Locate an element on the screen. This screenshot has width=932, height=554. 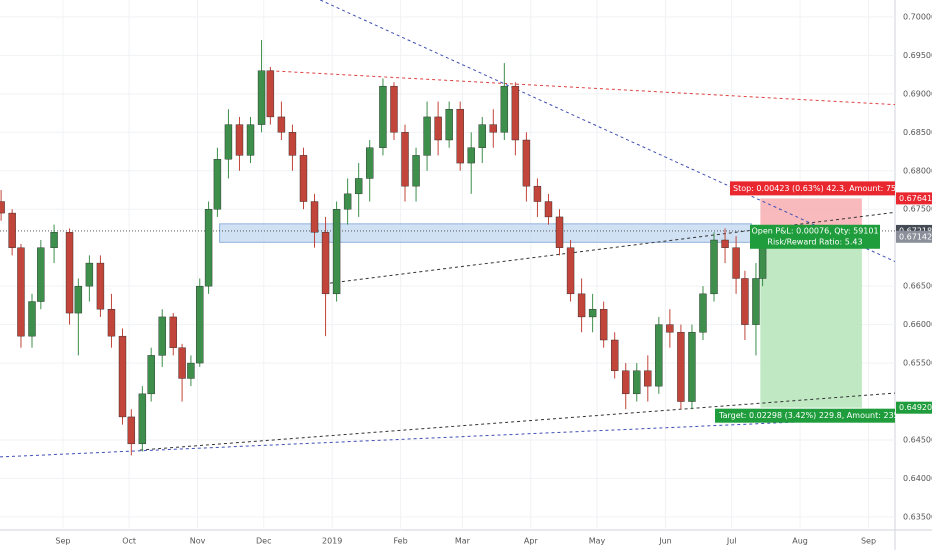
x-tick-label: Jul is located at coordinates (731, 541).